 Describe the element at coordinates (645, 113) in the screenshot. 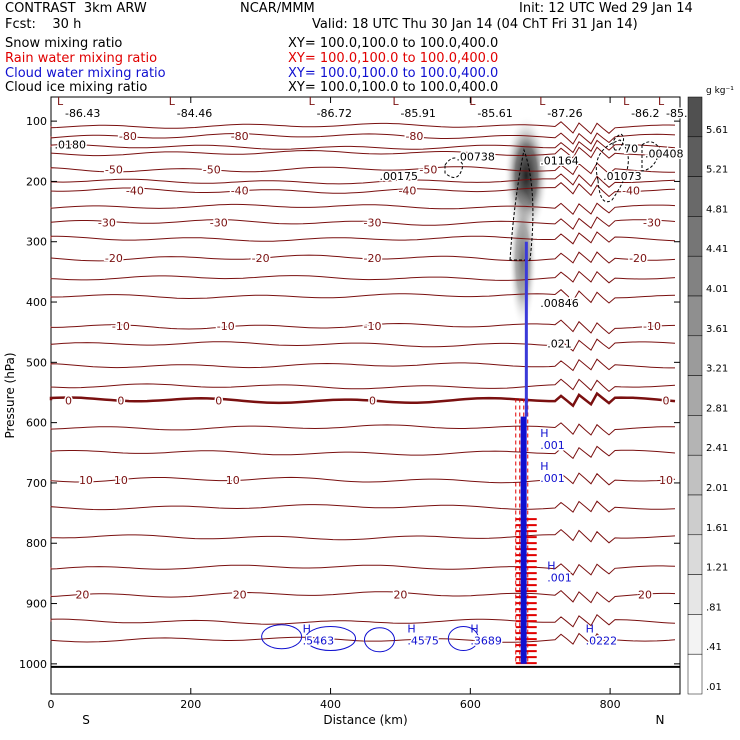

I see `low-value-label: -86.2` at that location.